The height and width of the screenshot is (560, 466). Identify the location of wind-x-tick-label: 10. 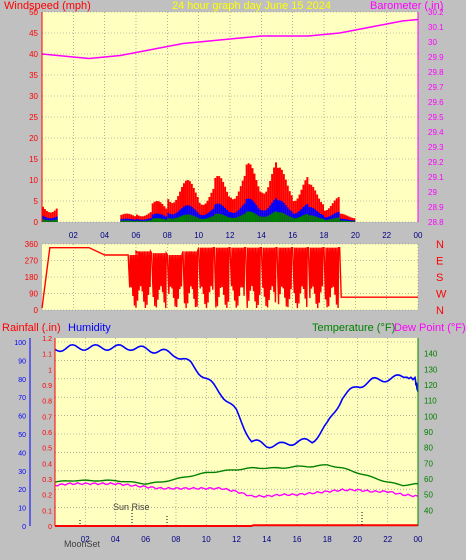
(198, 235).